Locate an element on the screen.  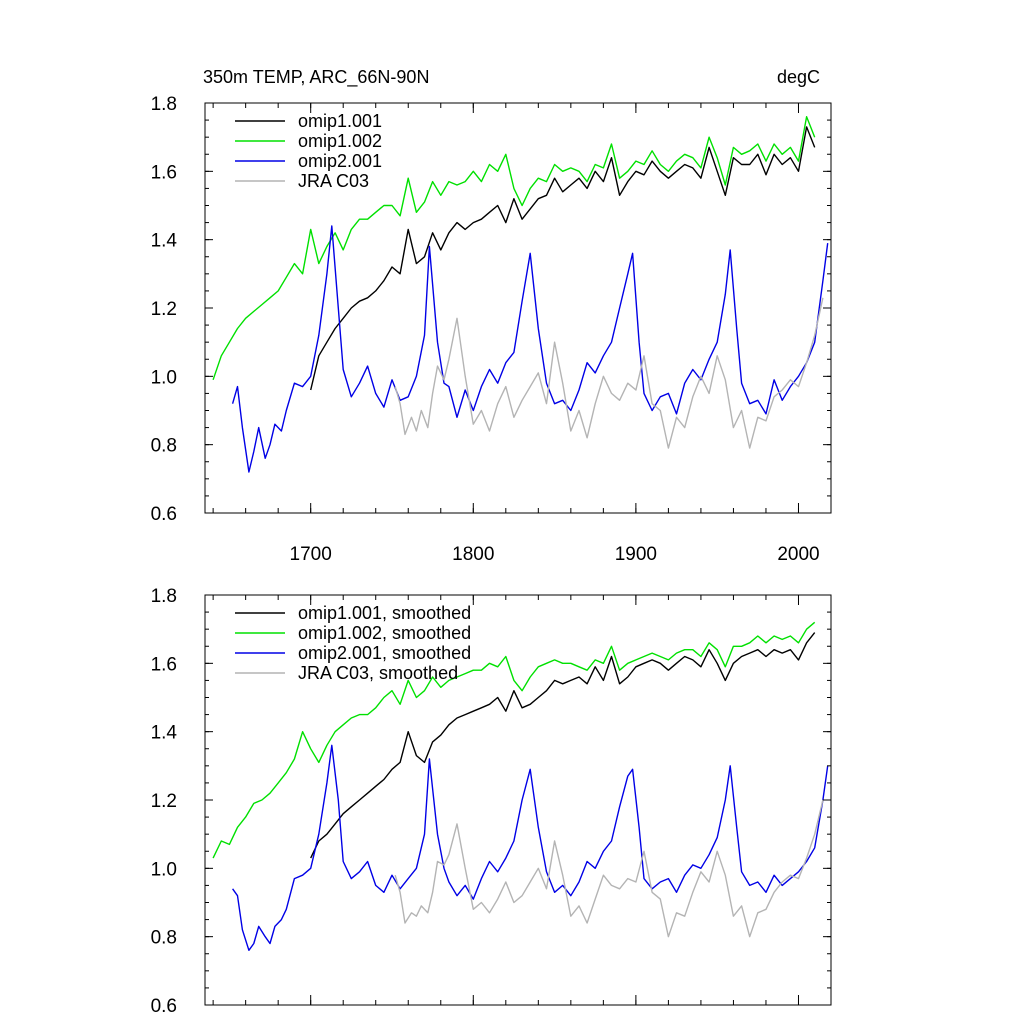
x-tick-label: 2000 is located at coordinates (798, 554).